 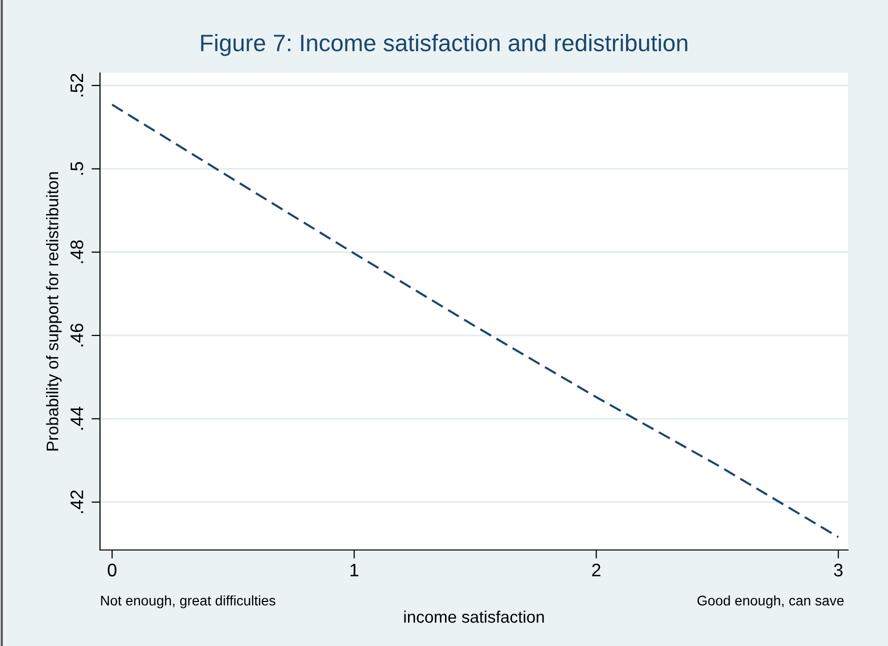 I want to click on y-tick-label: .44, so click(x=77, y=418).